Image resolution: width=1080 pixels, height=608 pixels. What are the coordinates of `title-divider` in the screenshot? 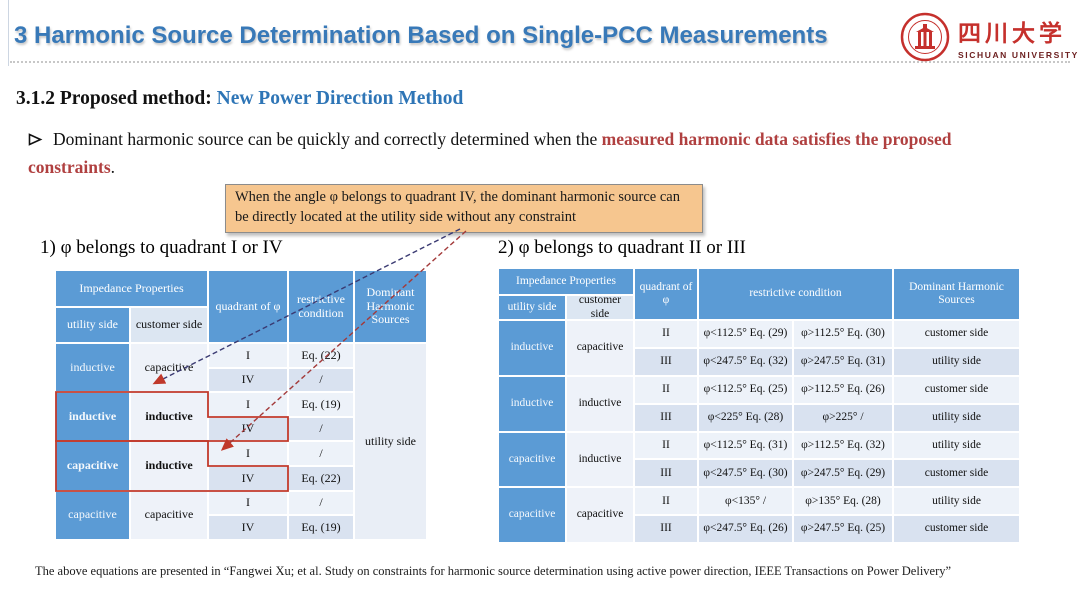 It's located at (540, 62).